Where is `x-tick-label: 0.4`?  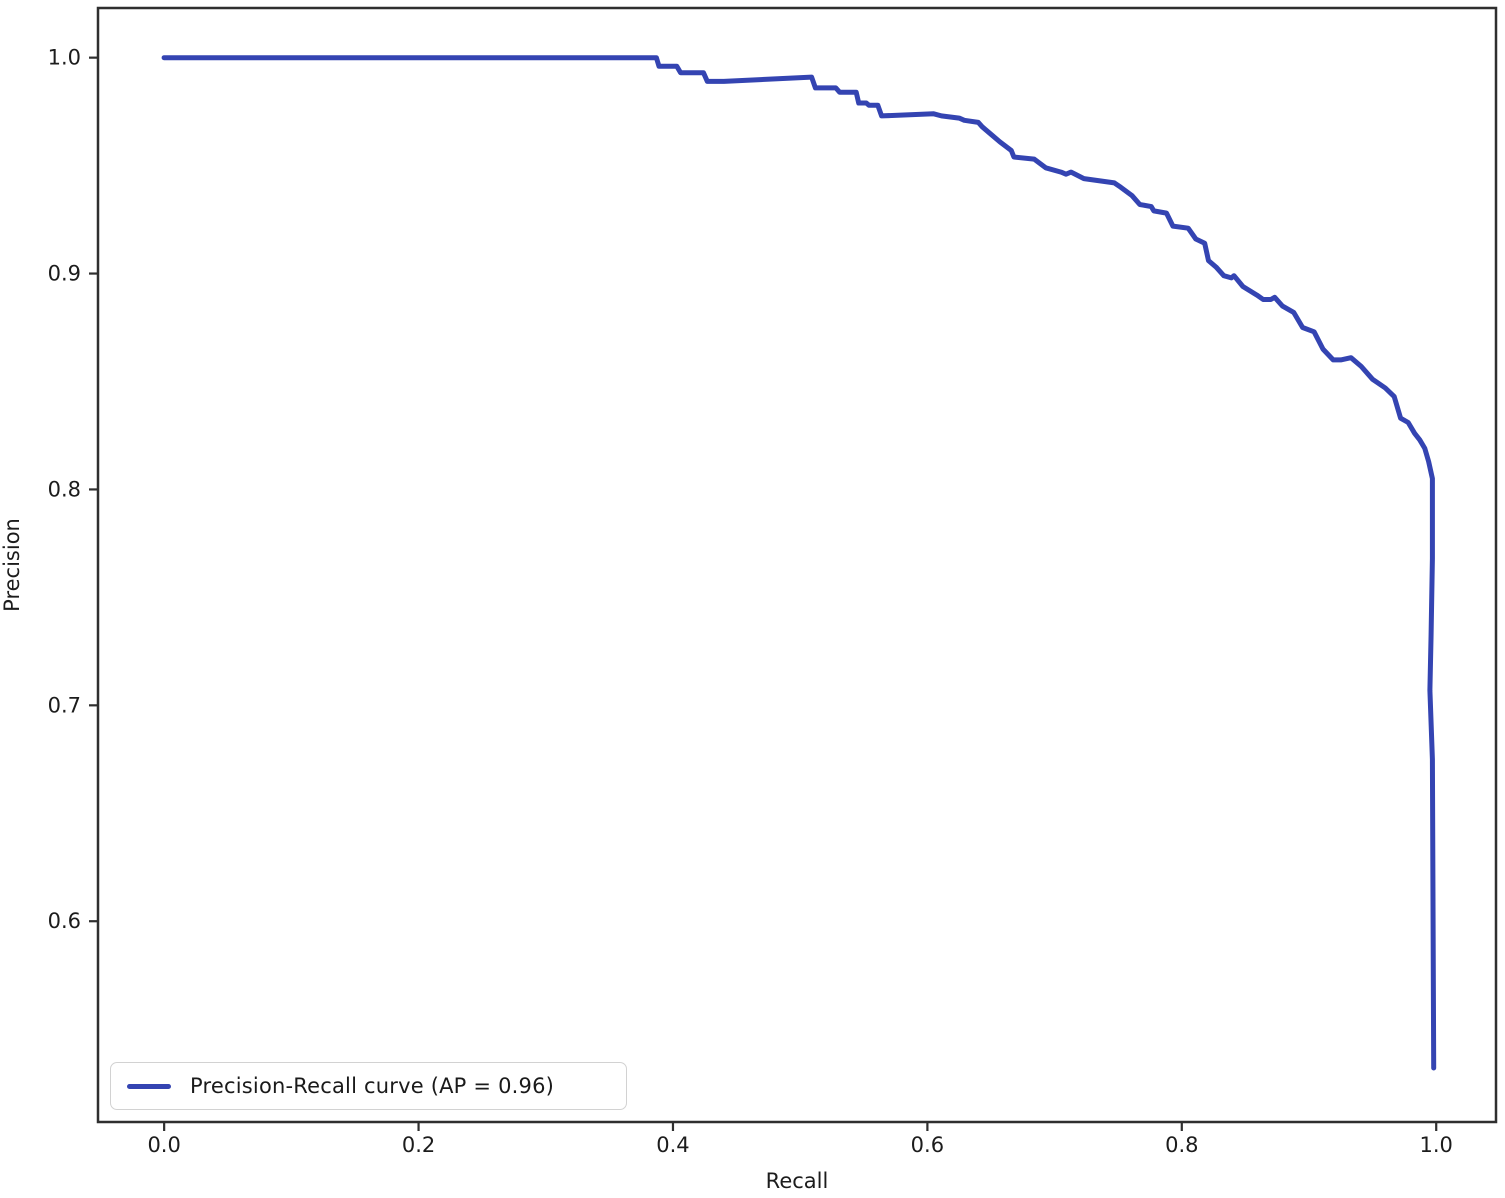 x-tick-label: 0.4 is located at coordinates (672, 1145).